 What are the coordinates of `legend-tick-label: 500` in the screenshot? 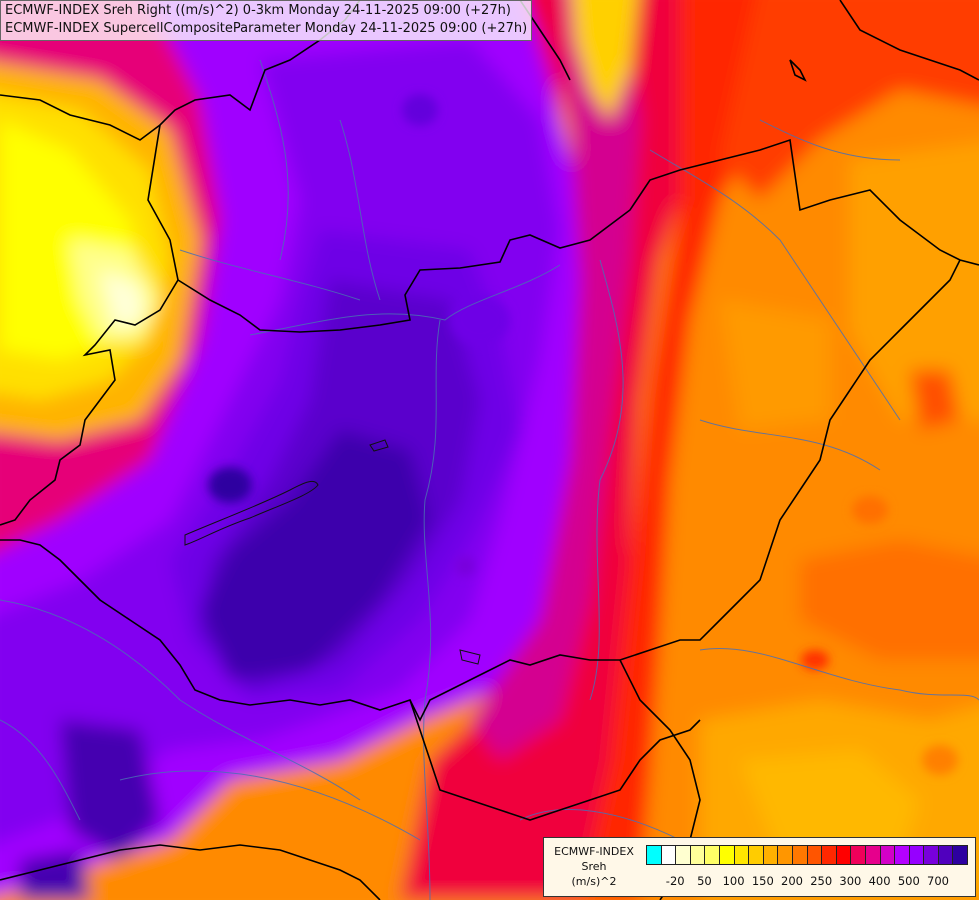 It's located at (908, 881).